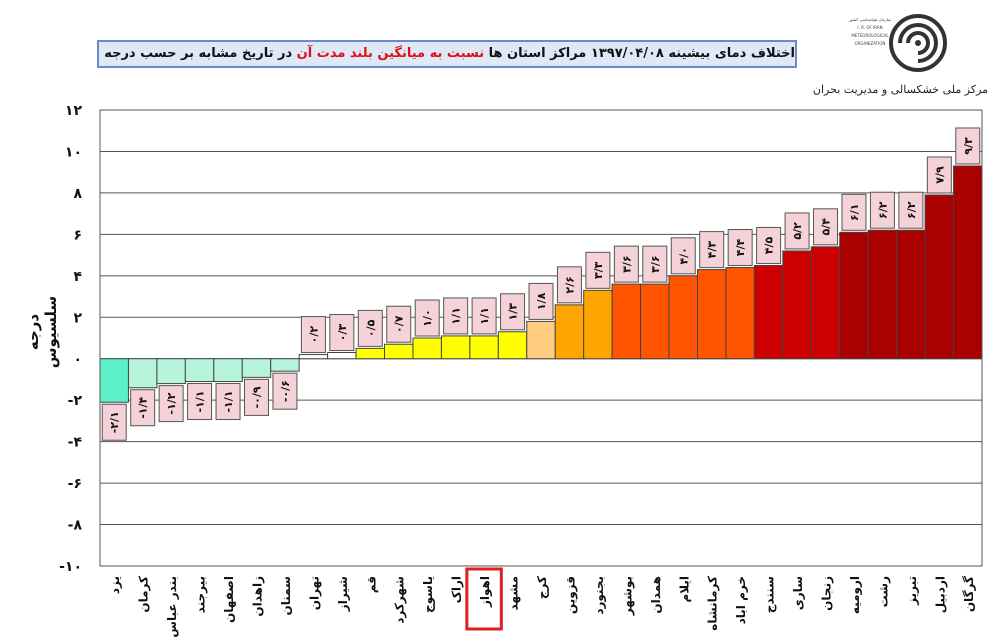  What do you see at coordinates (257, 596) in the screenshot?
I see `category-label: زاهدان` at bounding box center [257, 596].